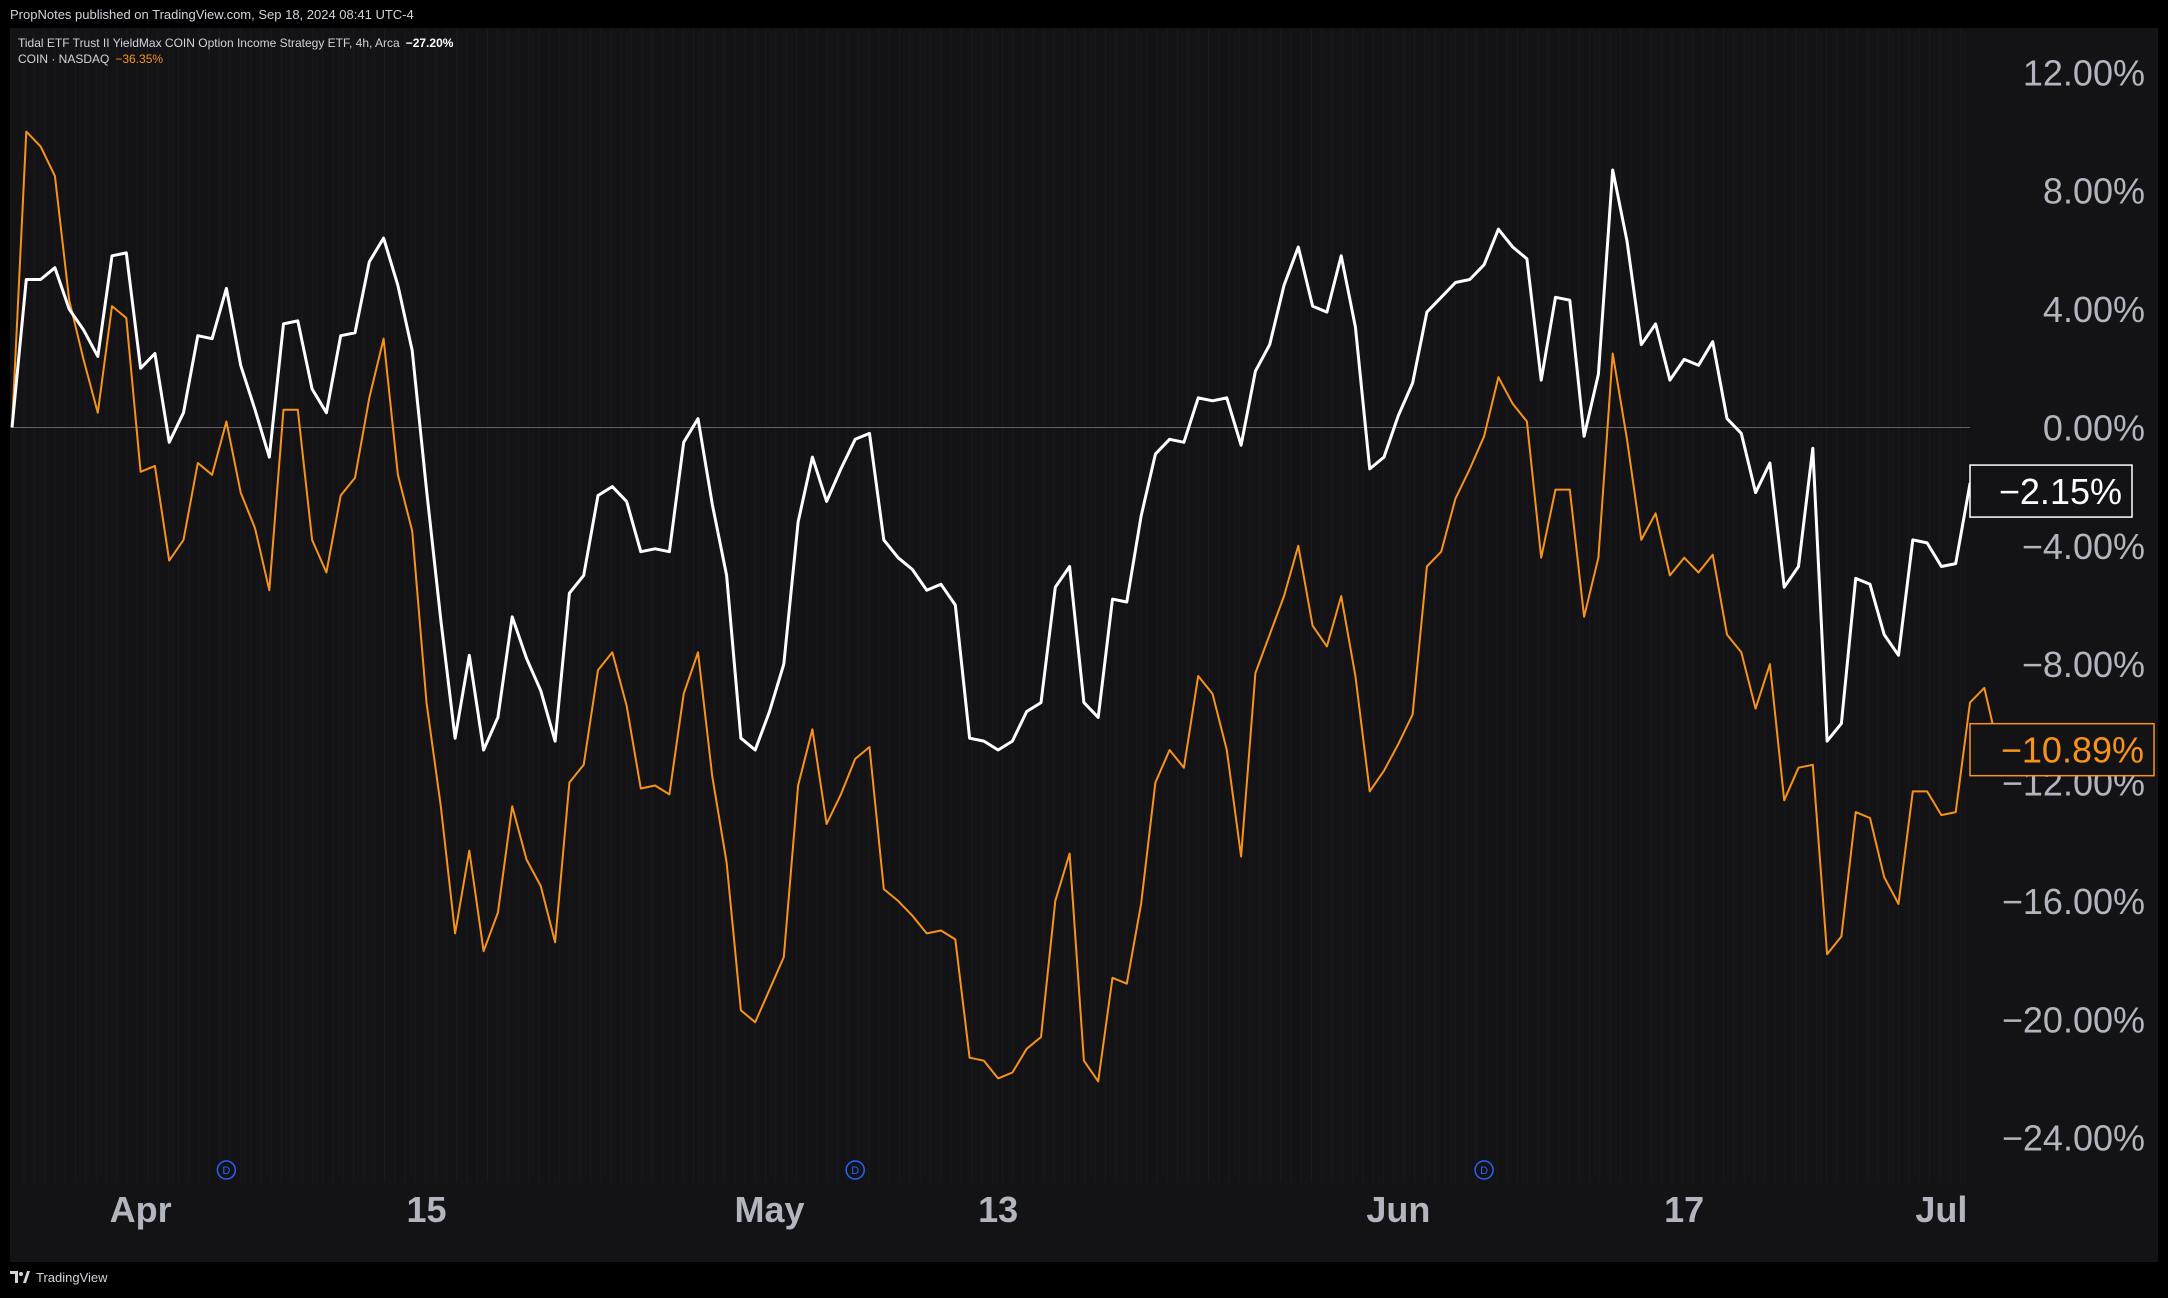 Image resolution: width=2168 pixels, height=1298 pixels. I want to click on tradingview-logo-icon, so click(20, 1276).